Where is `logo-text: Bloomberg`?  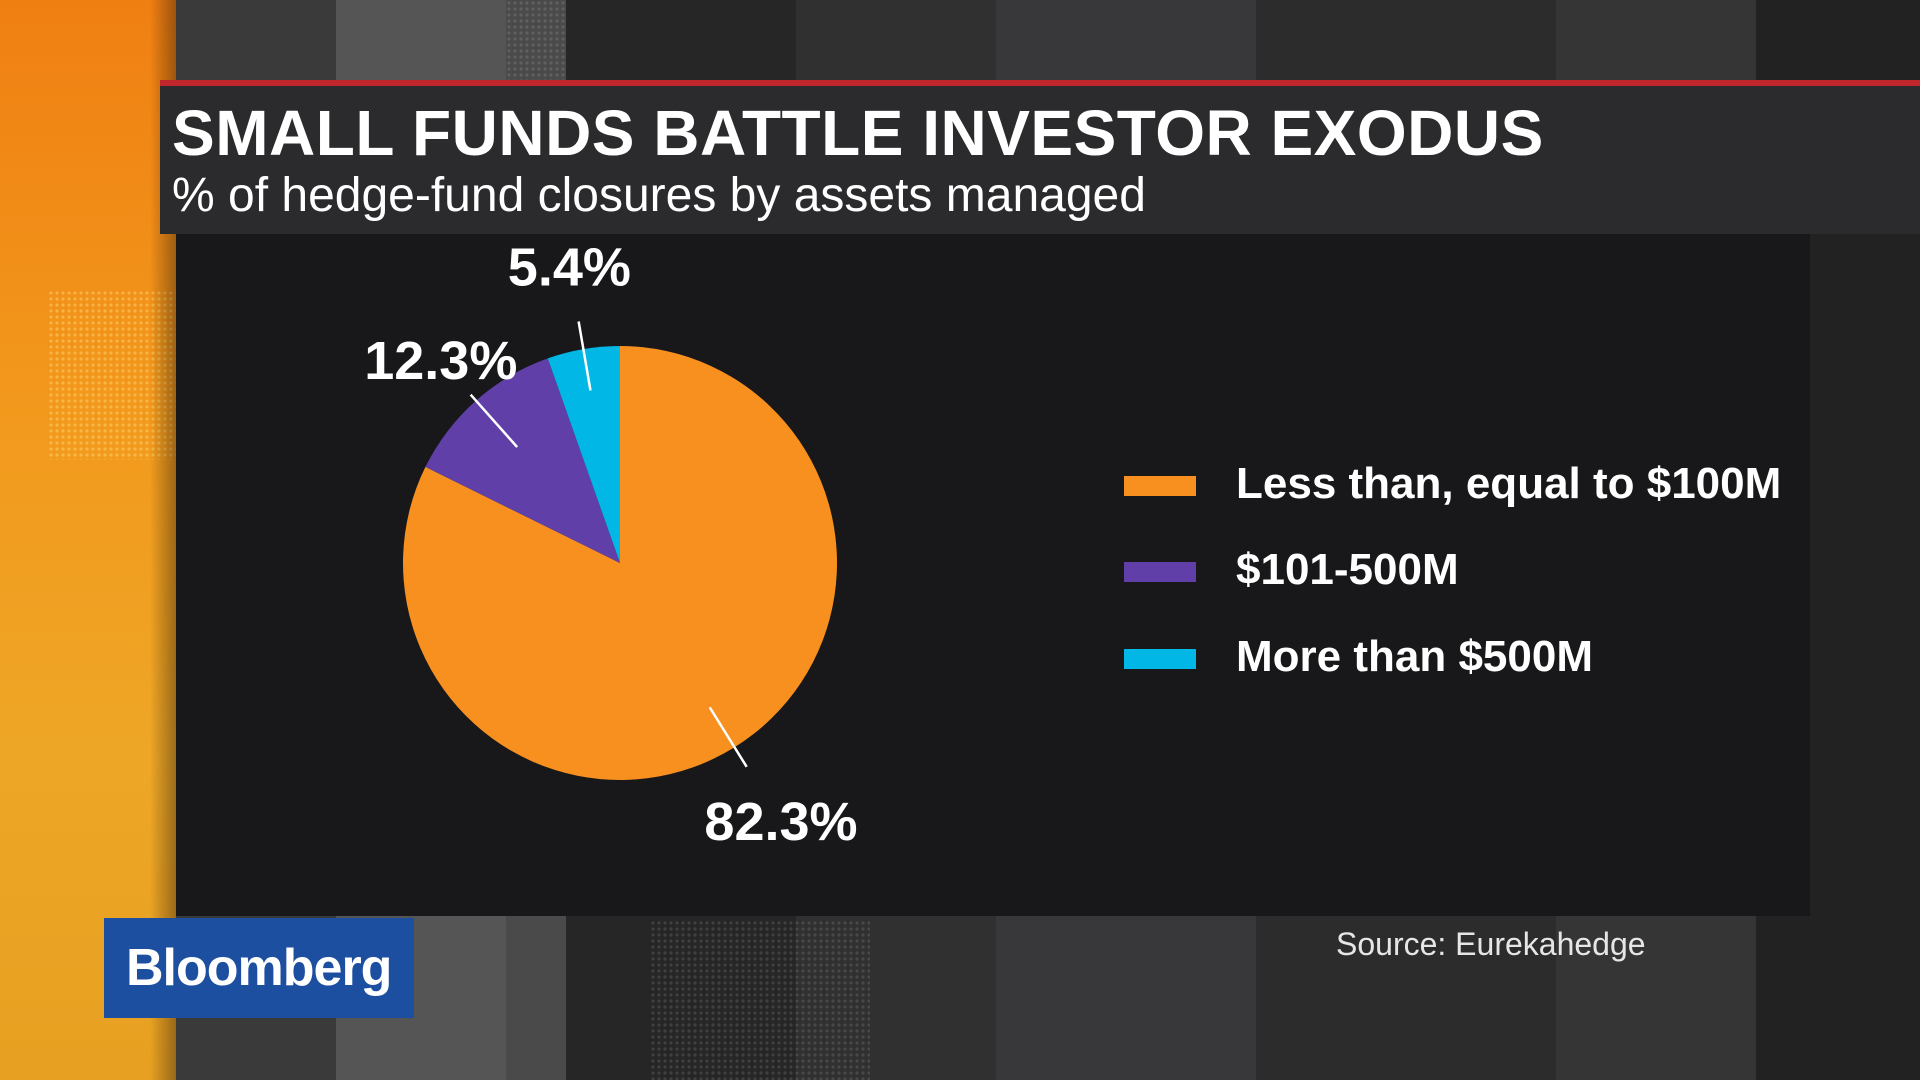 logo-text: Bloomberg is located at coordinates (259, 968).